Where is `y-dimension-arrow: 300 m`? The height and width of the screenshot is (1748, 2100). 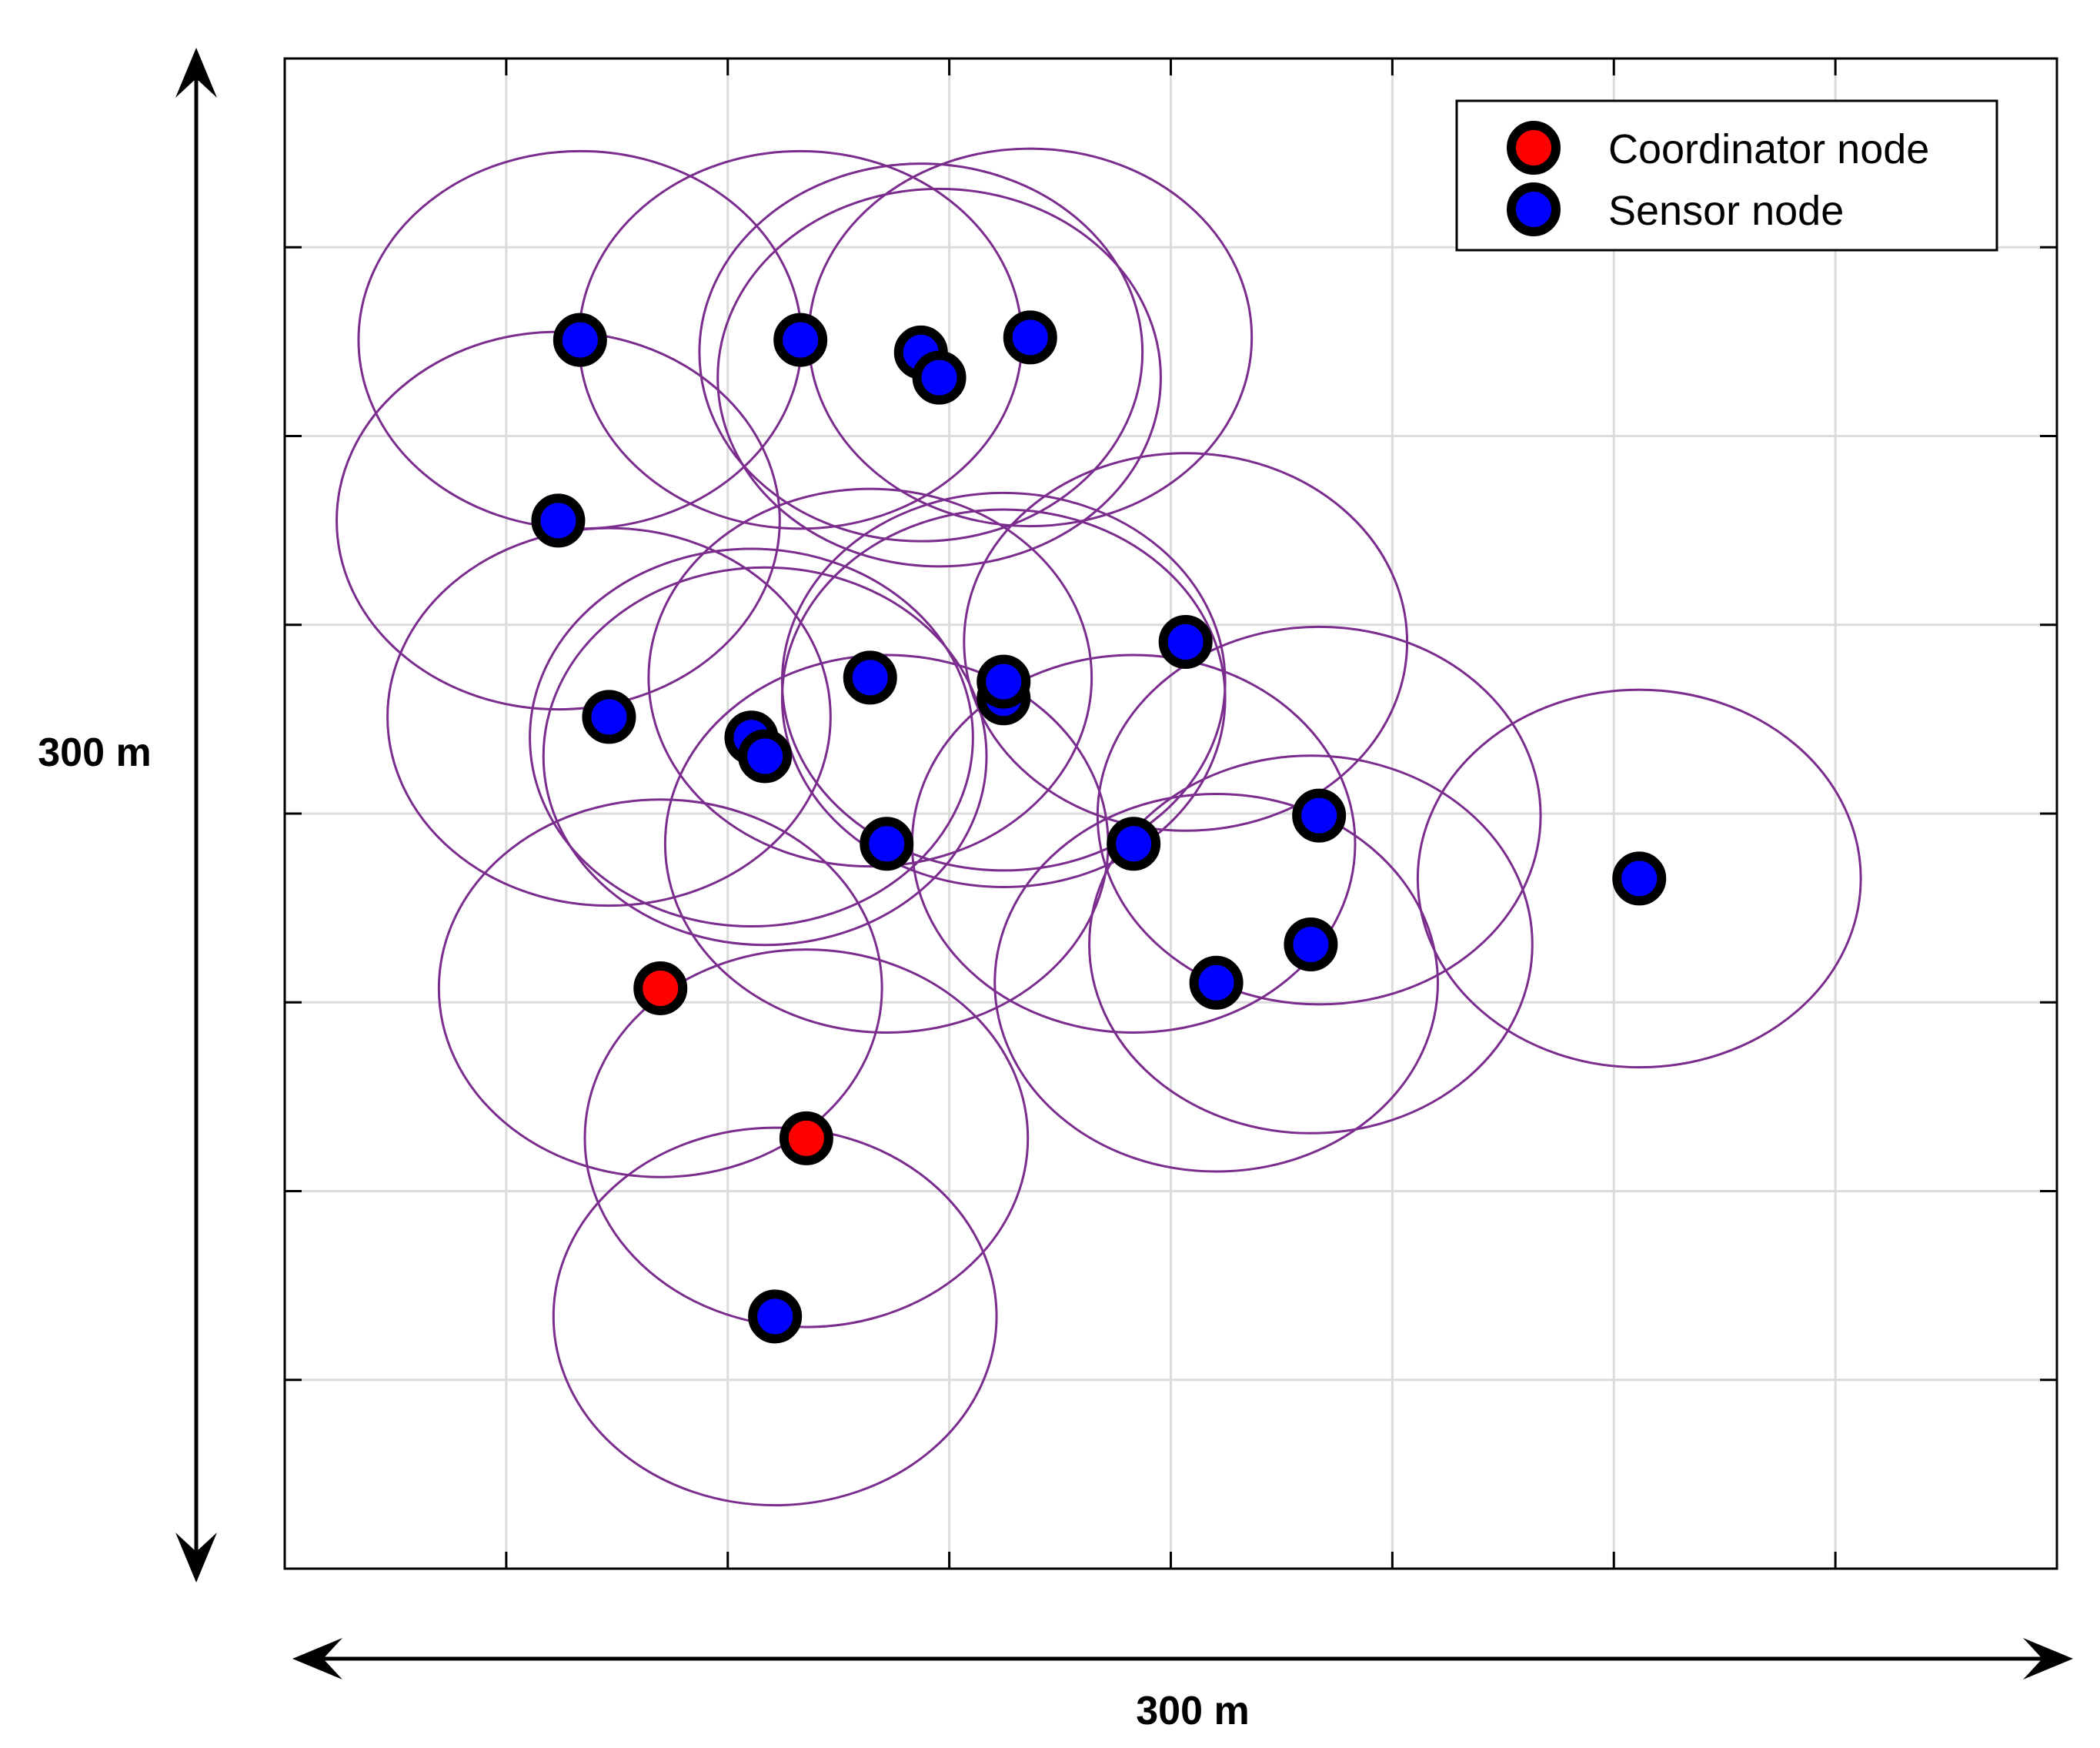
y-dimension-arrow: 300 m is located at coordinates (127, 816).